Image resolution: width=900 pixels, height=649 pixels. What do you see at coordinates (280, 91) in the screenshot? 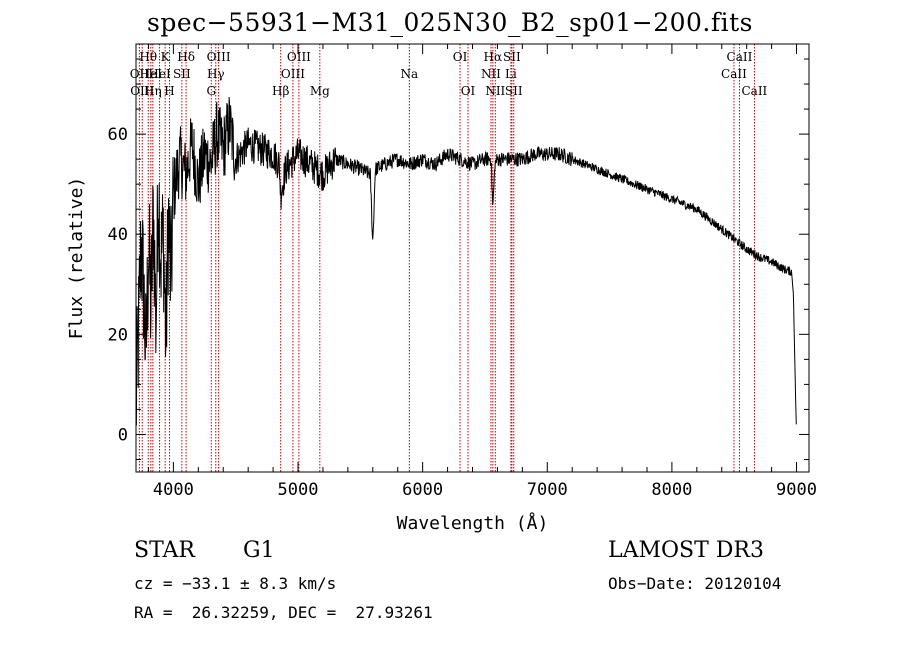
I see `line-label: Hβ` at bounding box center [280, 91].